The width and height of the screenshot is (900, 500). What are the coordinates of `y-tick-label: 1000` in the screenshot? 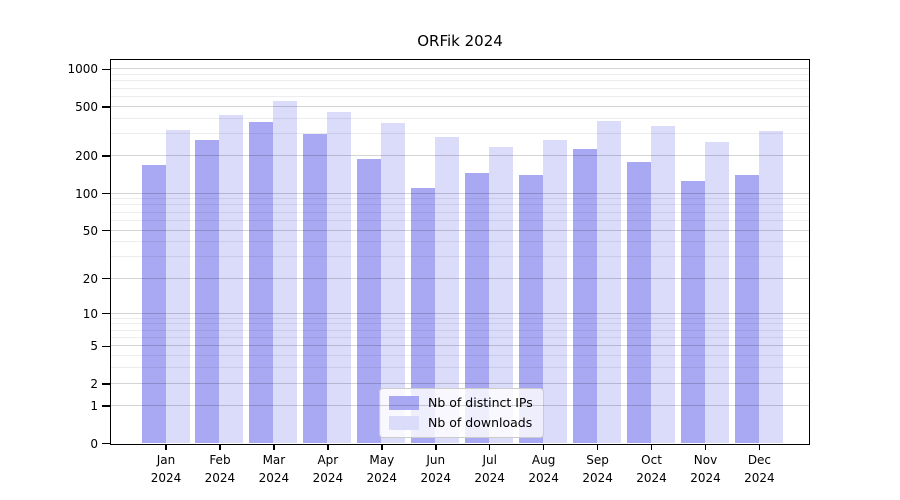 It's located at (82, 69).